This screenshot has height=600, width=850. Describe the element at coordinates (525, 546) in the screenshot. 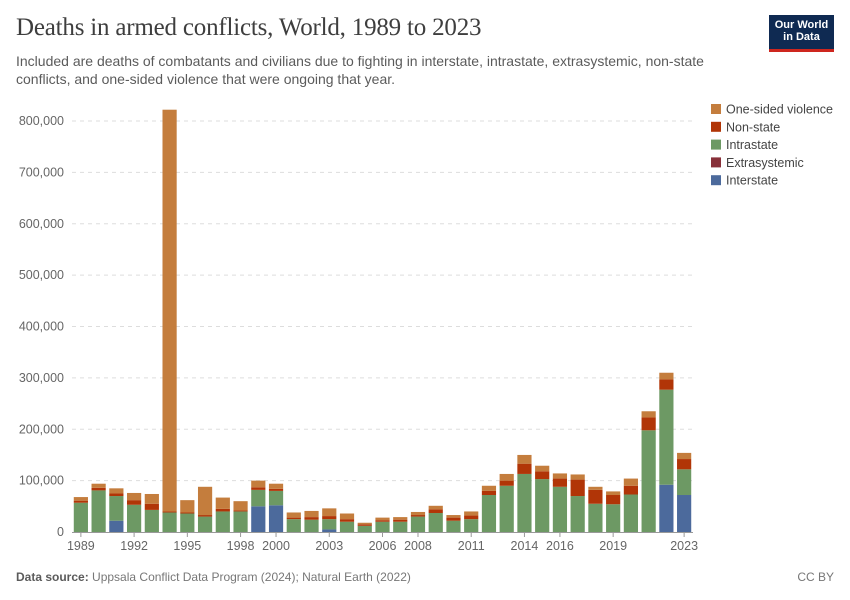

I see `x-tick-label: 2014` at that location.